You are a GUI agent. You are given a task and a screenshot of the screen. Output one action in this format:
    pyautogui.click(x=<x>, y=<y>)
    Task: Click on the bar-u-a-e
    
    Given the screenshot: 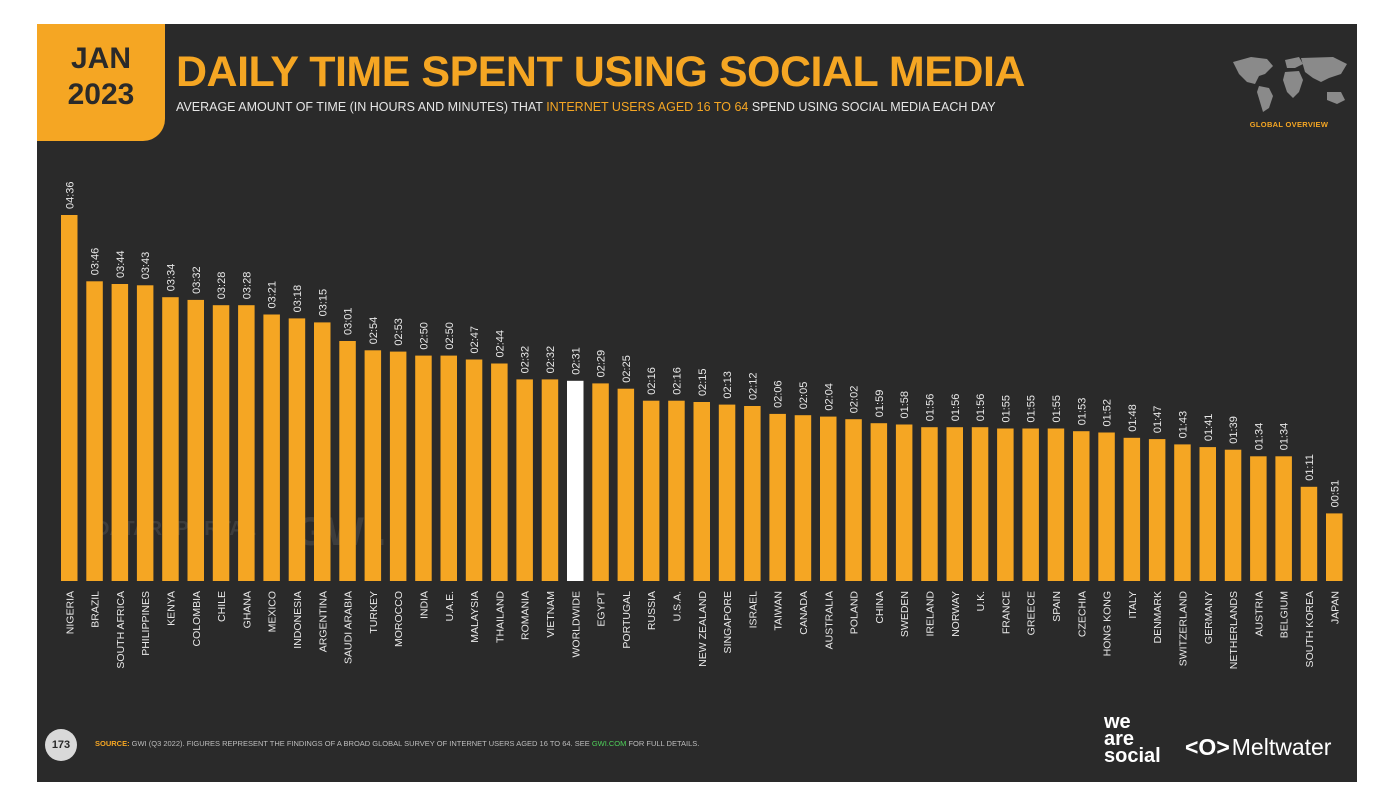 What is the action you would take?
    pyautogui.click(x=448, y=468)
    